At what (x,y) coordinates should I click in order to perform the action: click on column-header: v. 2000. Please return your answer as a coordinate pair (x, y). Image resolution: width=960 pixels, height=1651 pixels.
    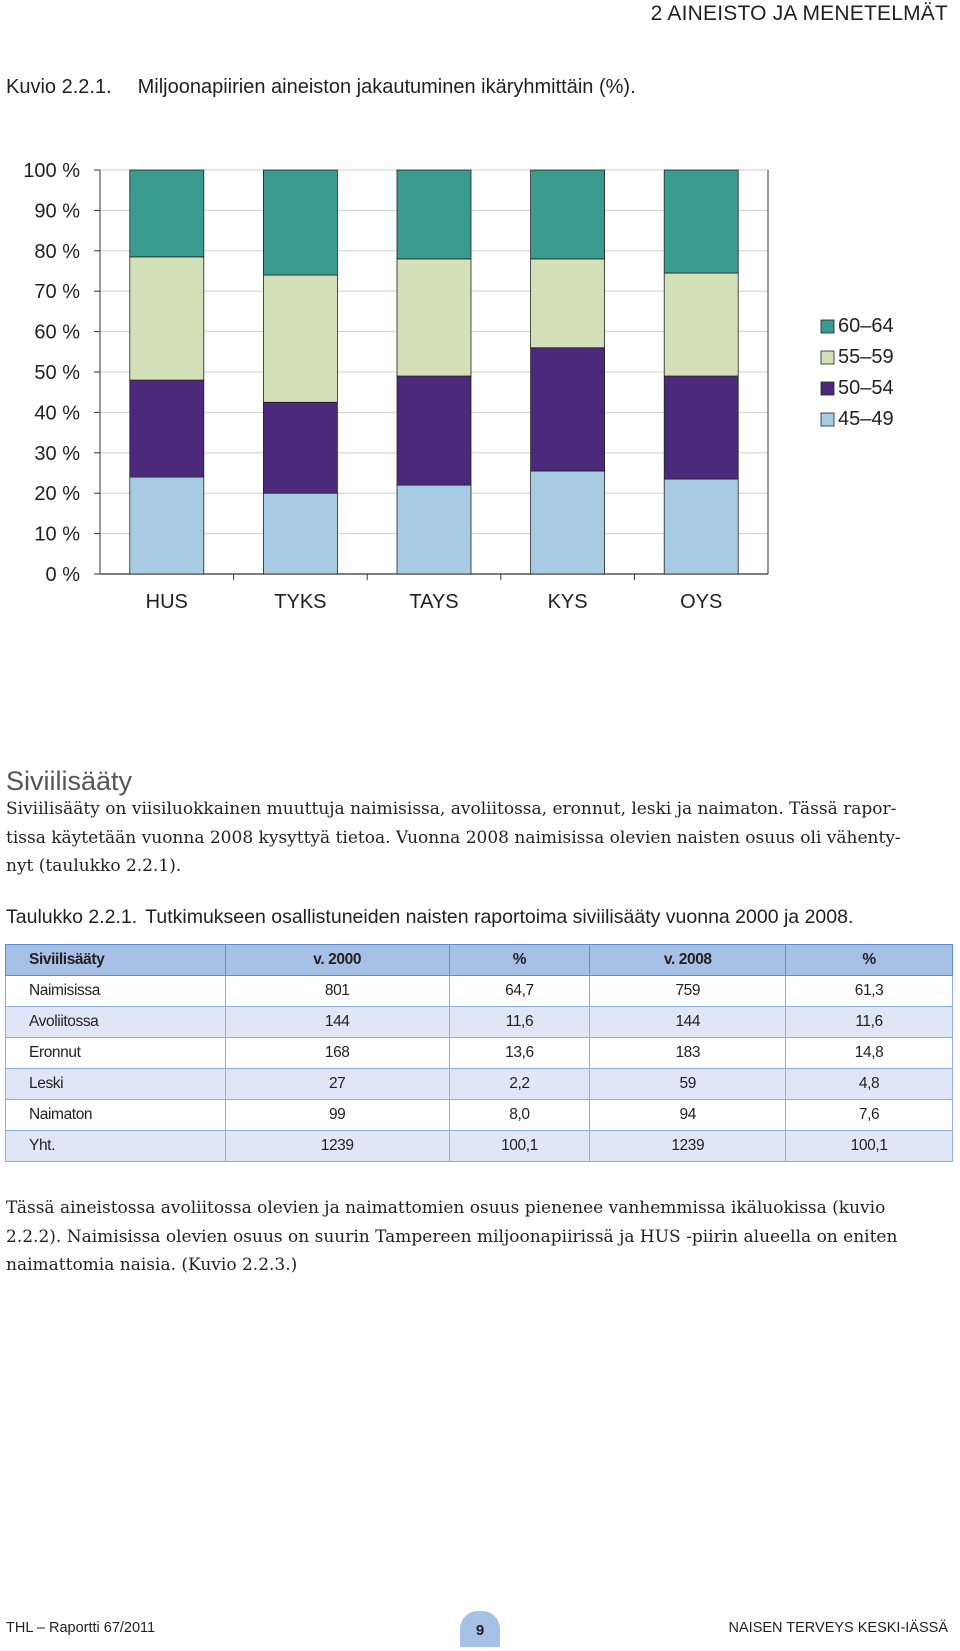
    Looking at the image, I should click on (337, 960).